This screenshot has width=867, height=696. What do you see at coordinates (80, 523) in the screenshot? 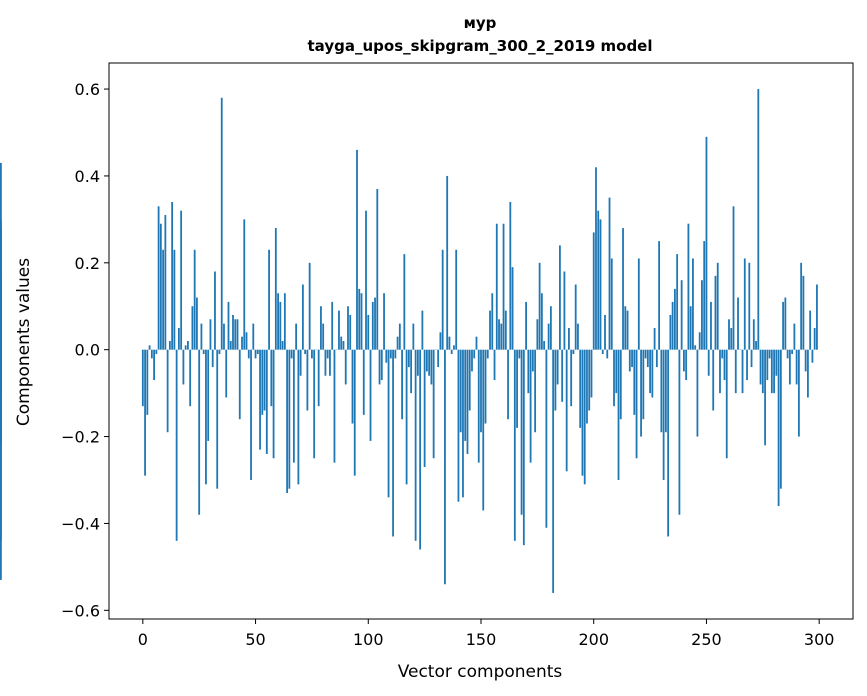
I see `y-tick-label: −0.4` at bounding box center [80, 523].